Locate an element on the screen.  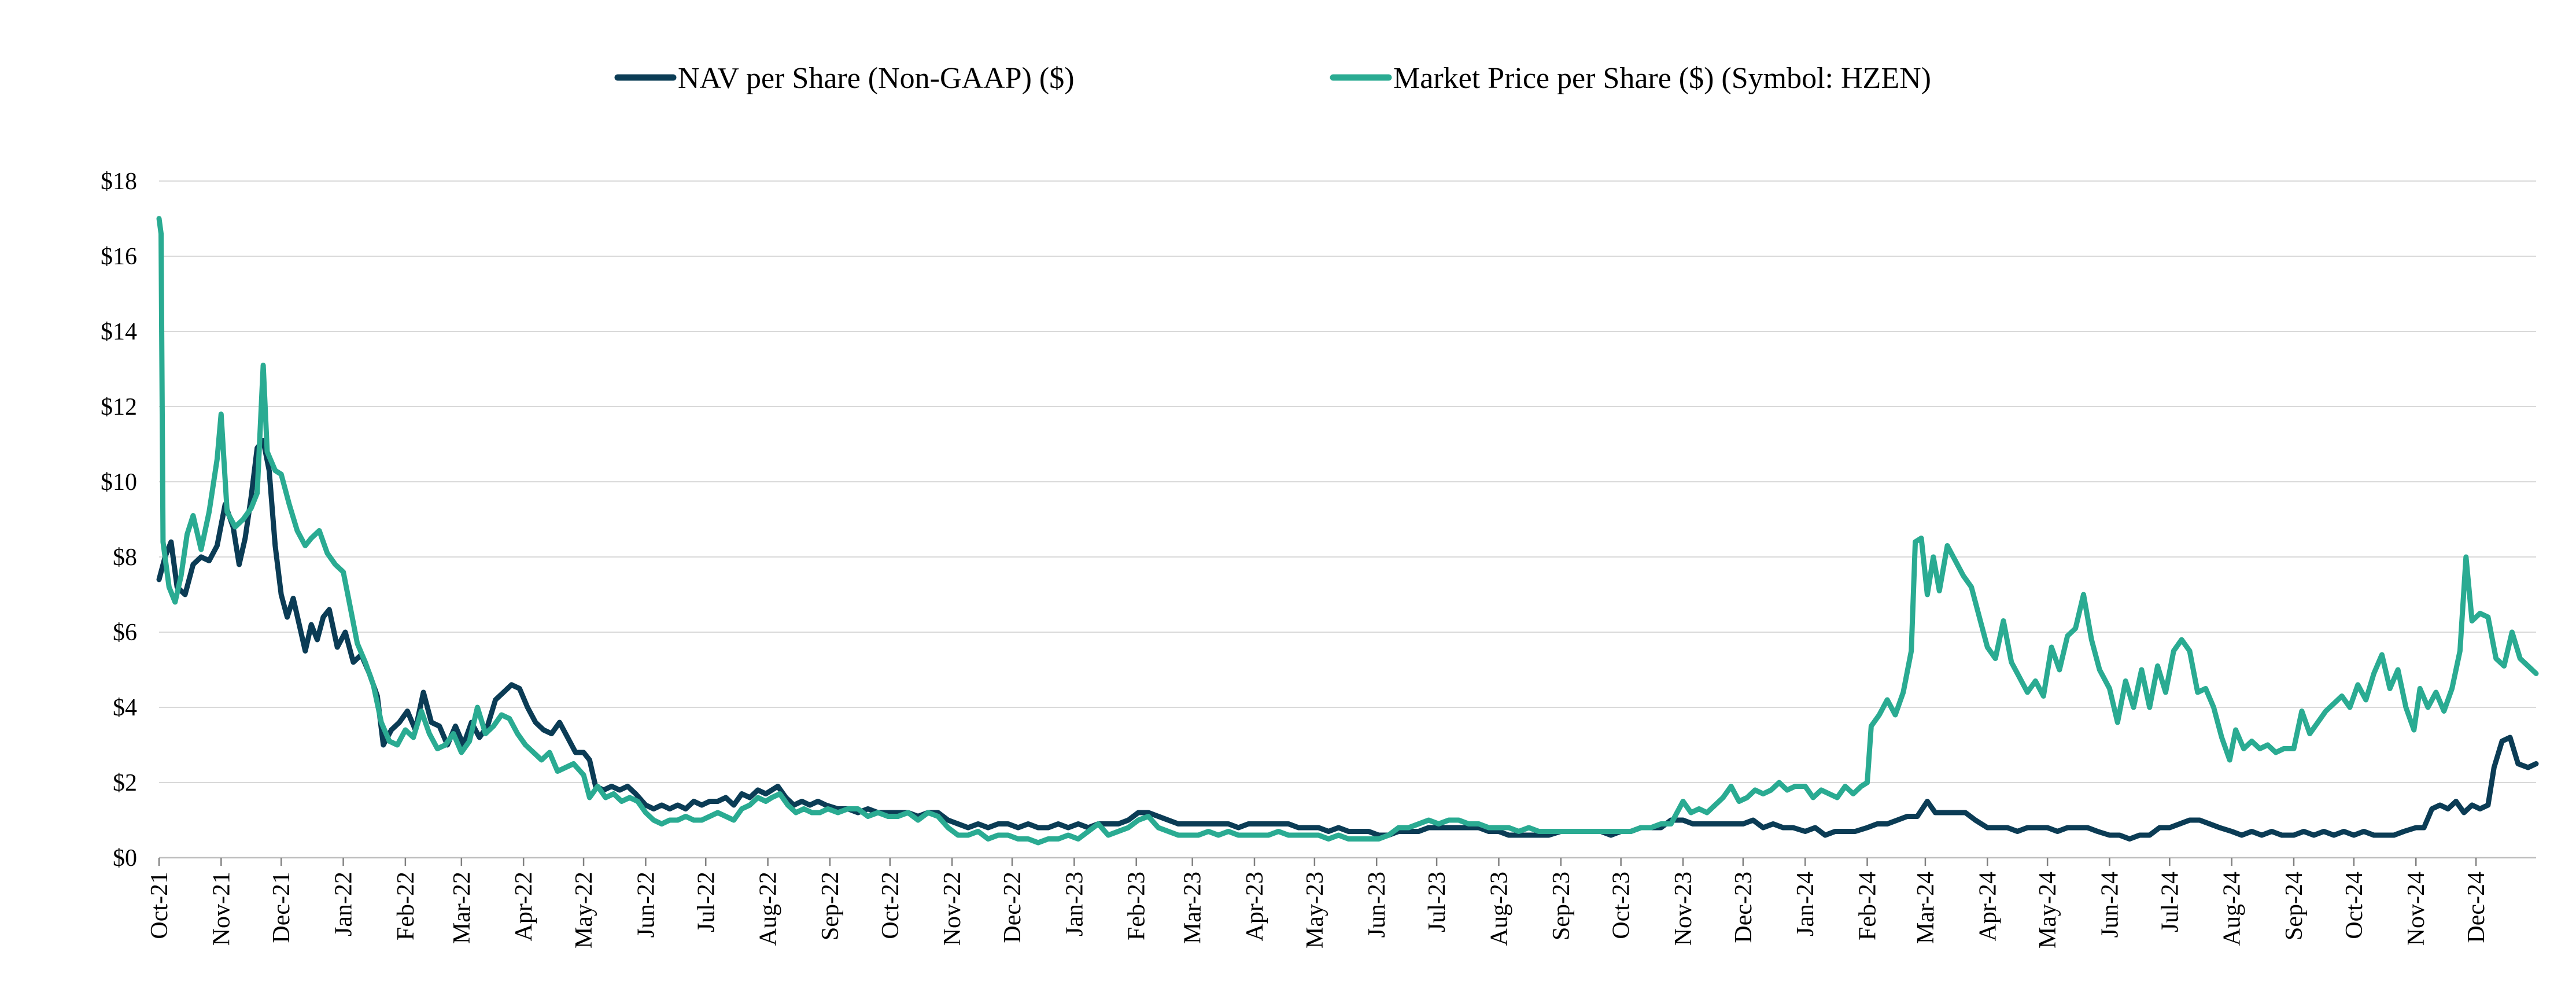
y-tick-label: $4 is located at coordinates (125, 708).